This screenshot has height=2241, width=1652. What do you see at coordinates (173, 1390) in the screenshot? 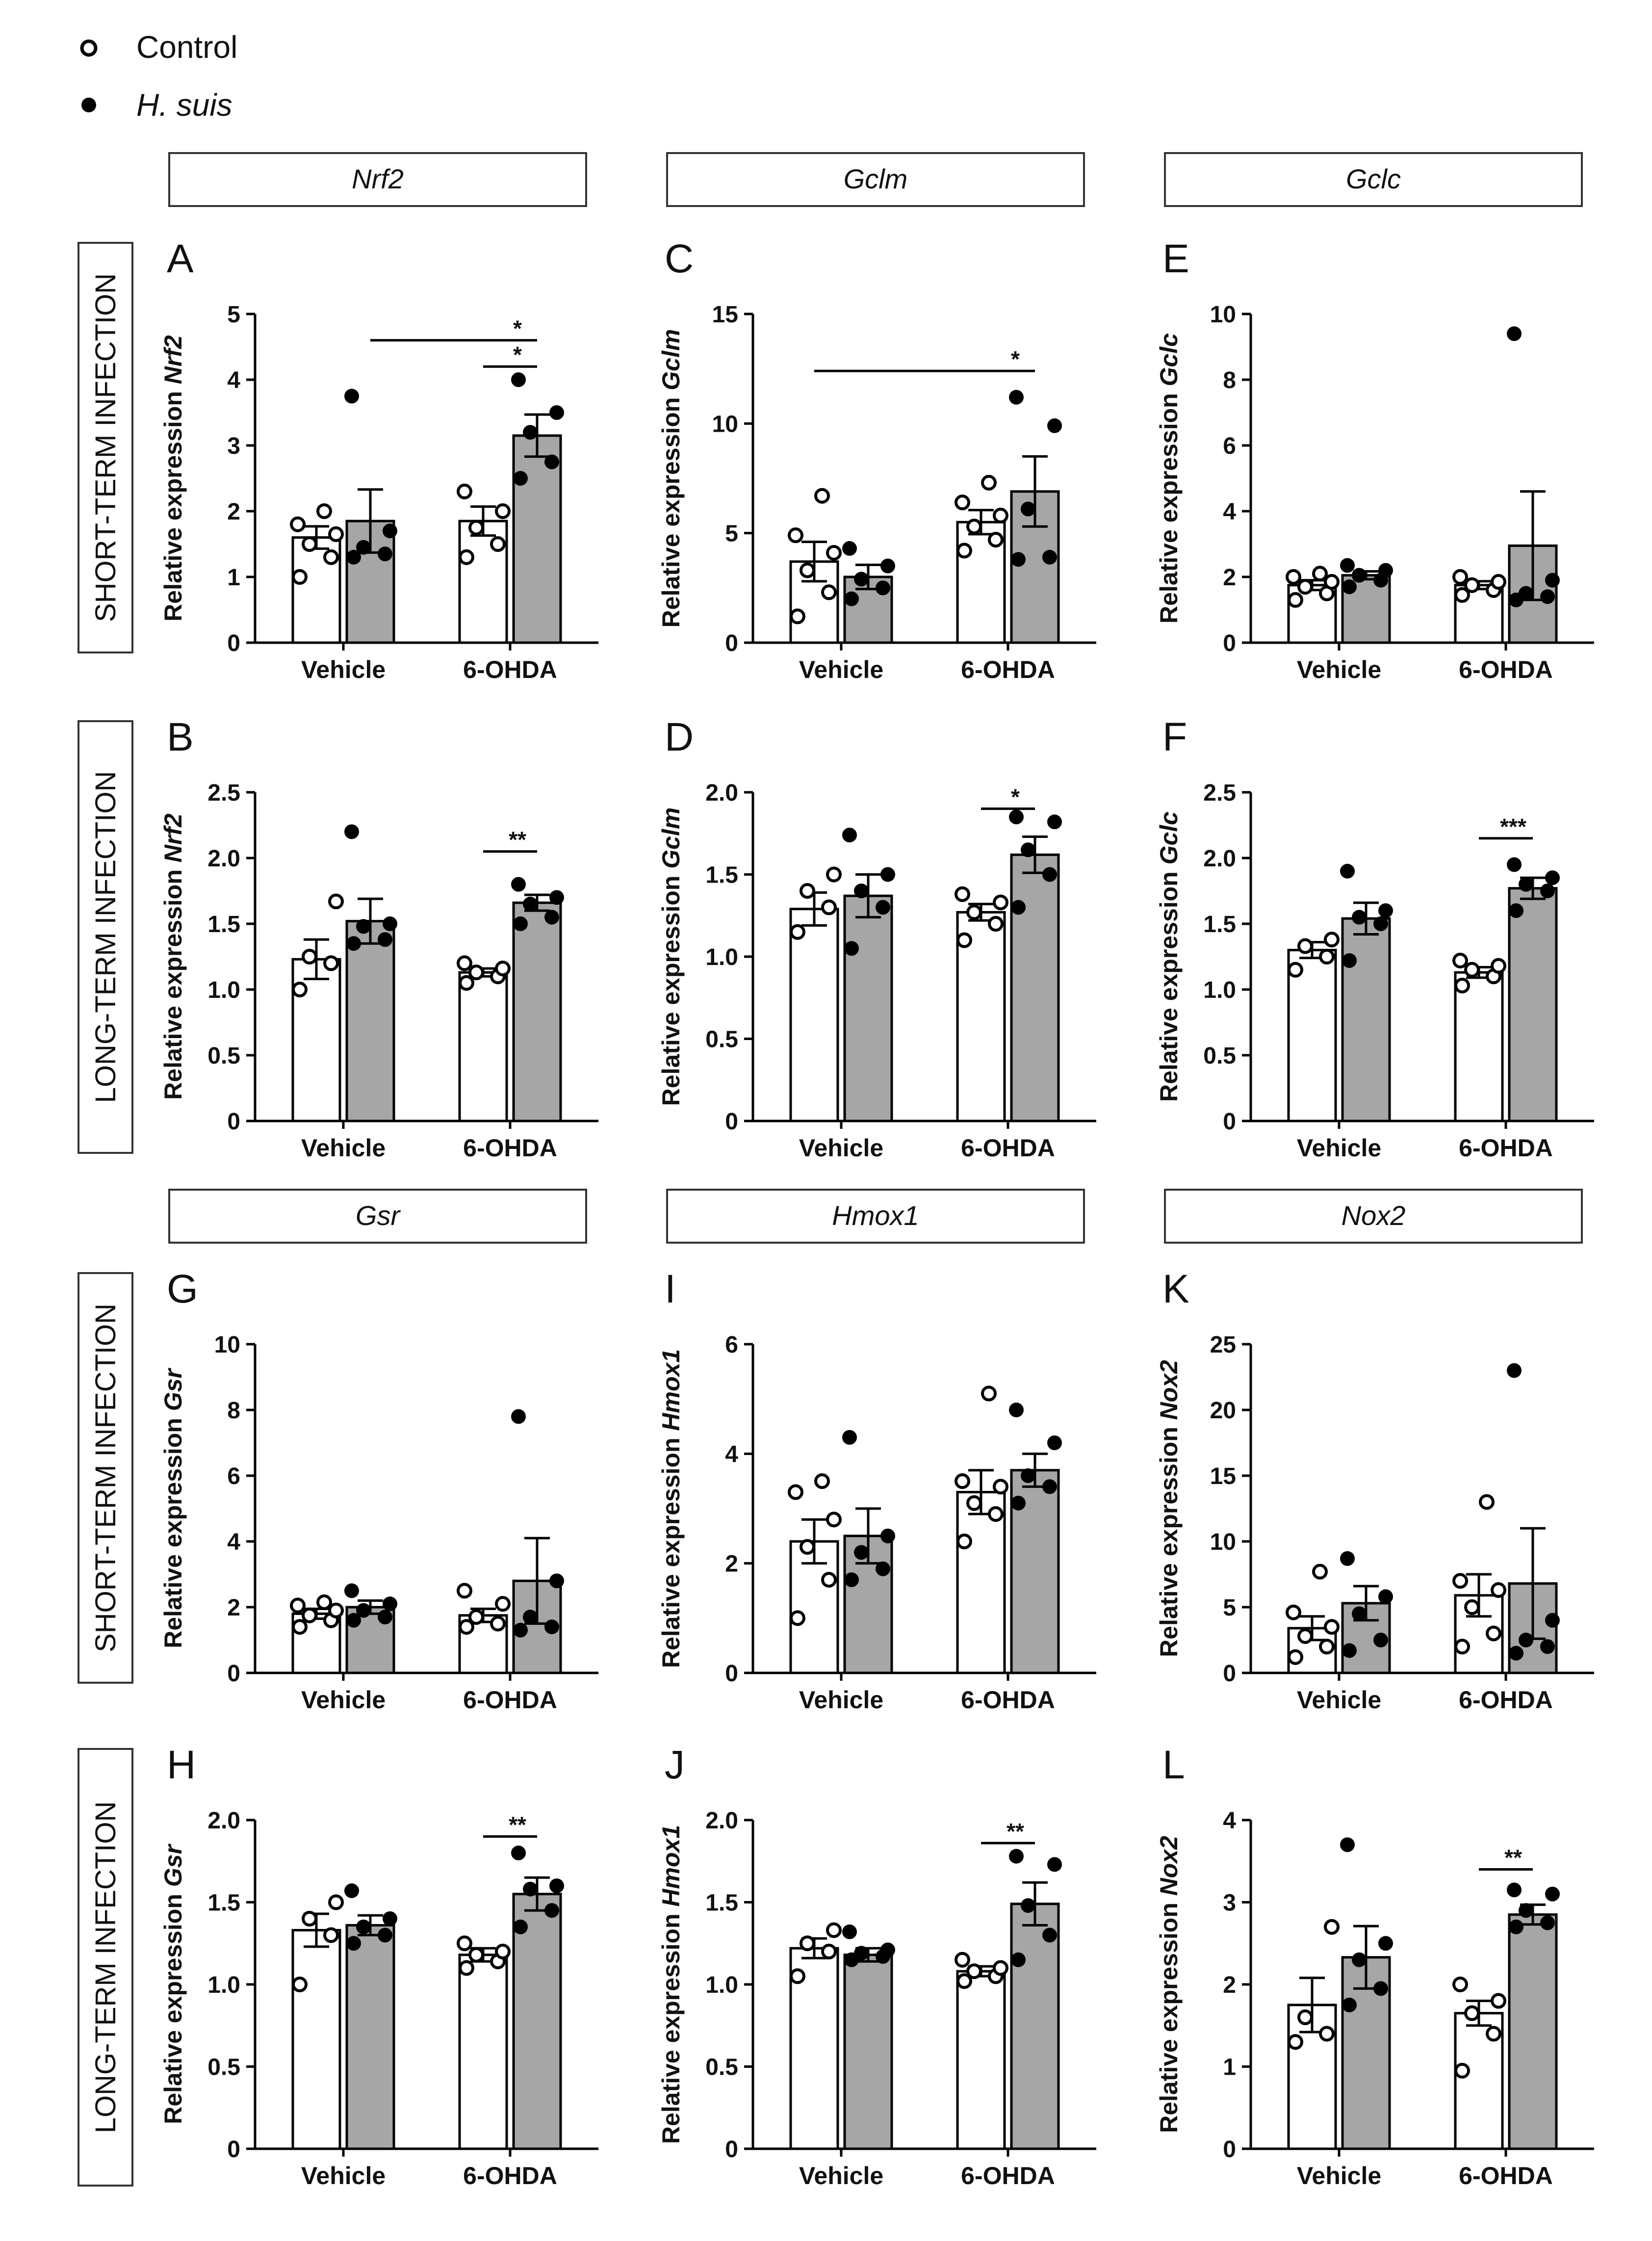
I see `y-axis-label-gene: Gsr` at bounding box center [173, 1390].